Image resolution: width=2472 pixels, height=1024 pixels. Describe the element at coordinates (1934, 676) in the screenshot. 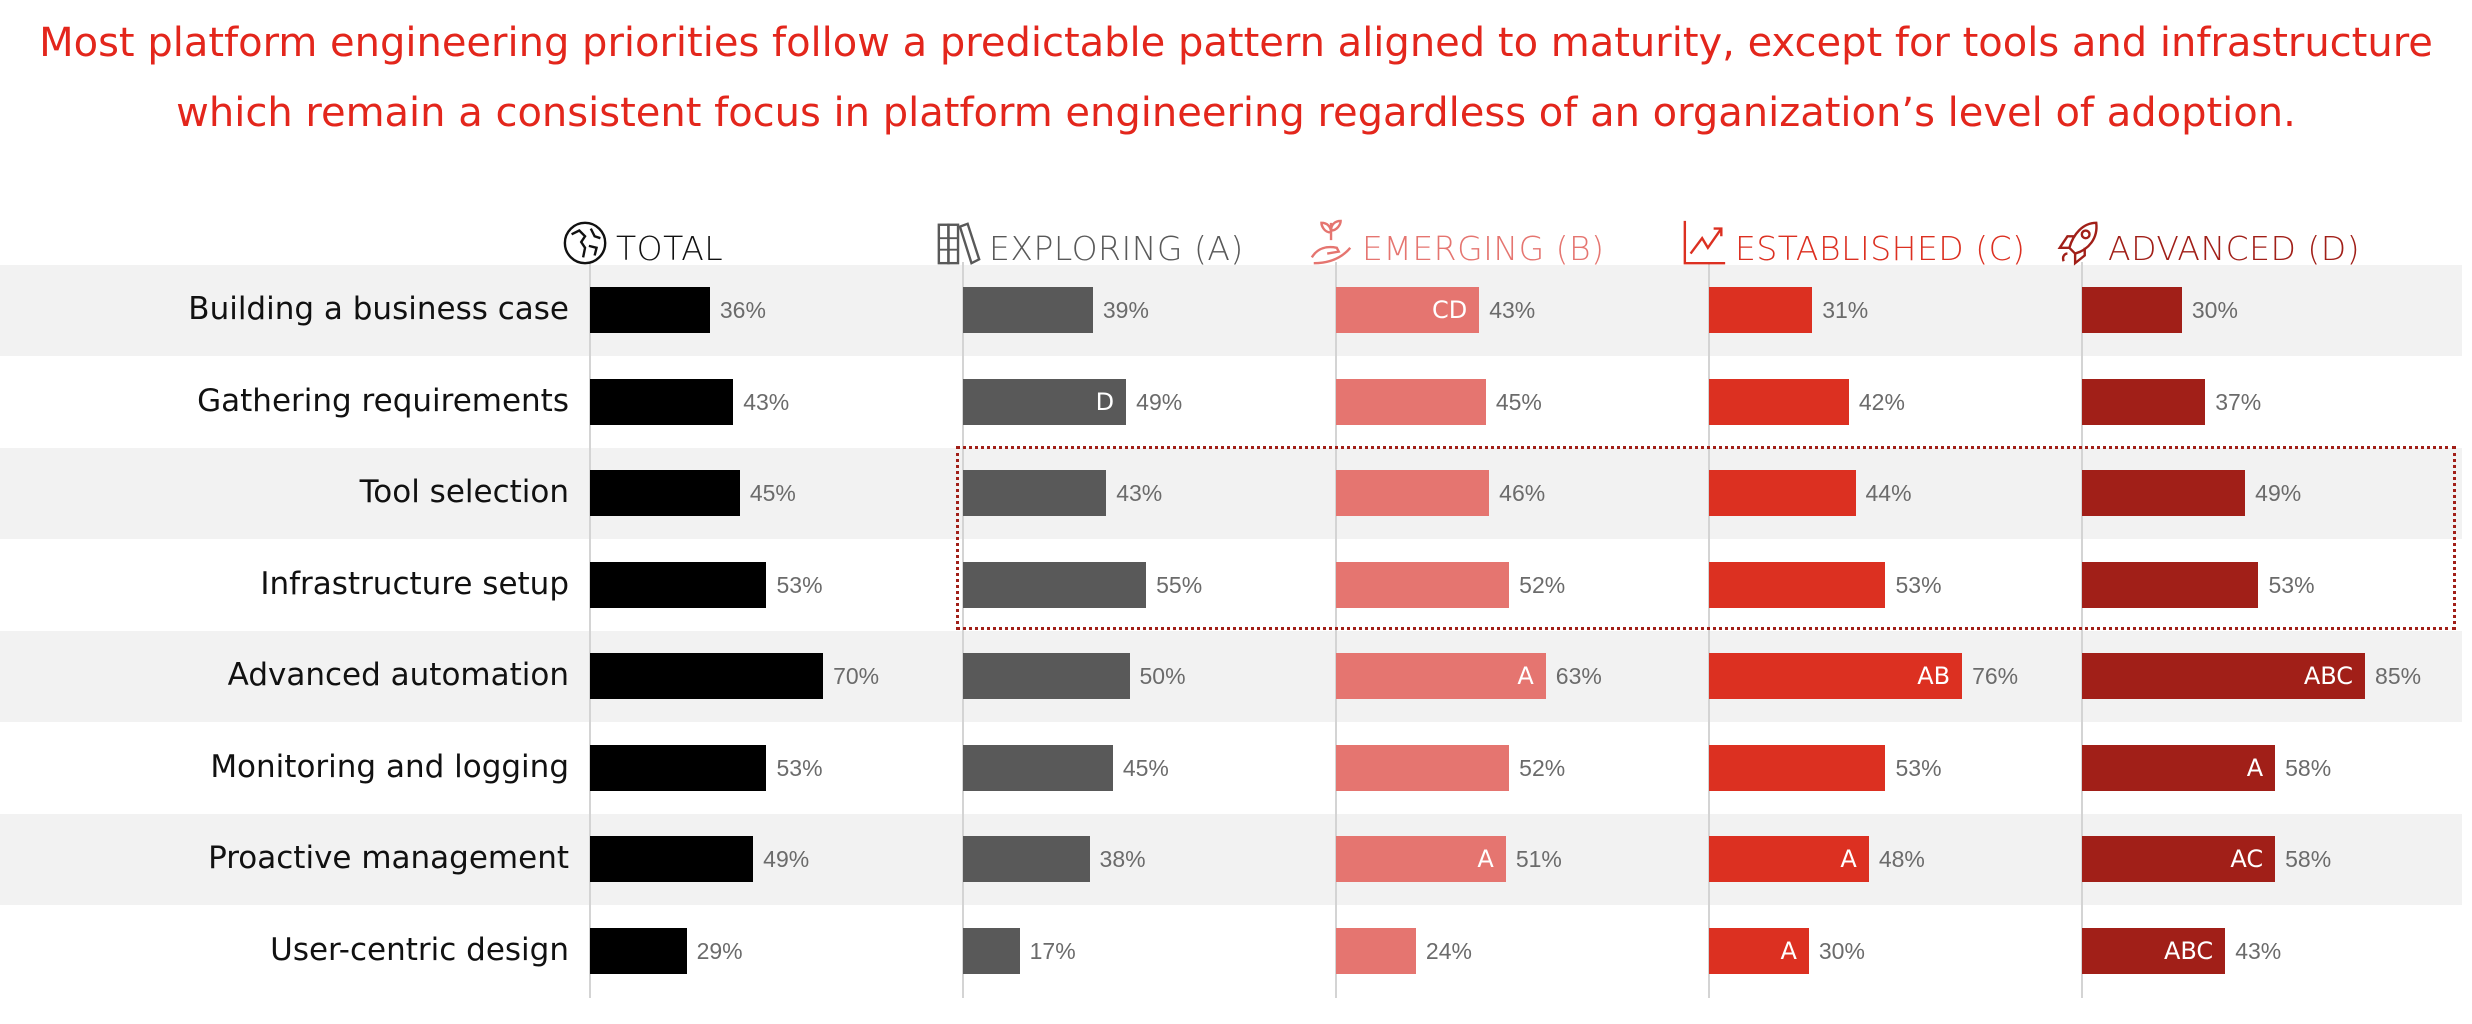

I see `significance-label: AB` at that location.